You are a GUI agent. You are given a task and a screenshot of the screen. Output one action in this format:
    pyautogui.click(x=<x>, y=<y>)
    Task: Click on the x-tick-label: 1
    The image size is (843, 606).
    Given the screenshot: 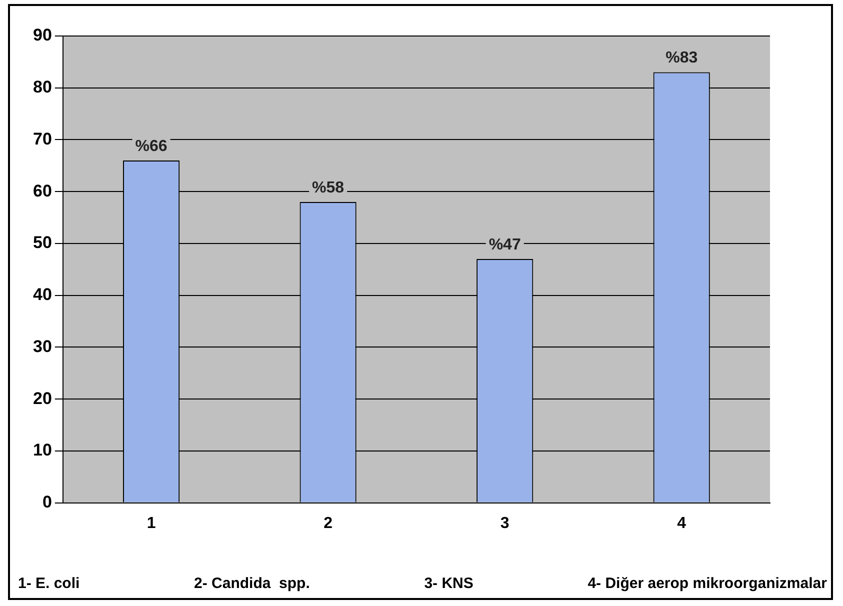 What is the action you would take?
    pyautogui.click(x=151, y=523)
    